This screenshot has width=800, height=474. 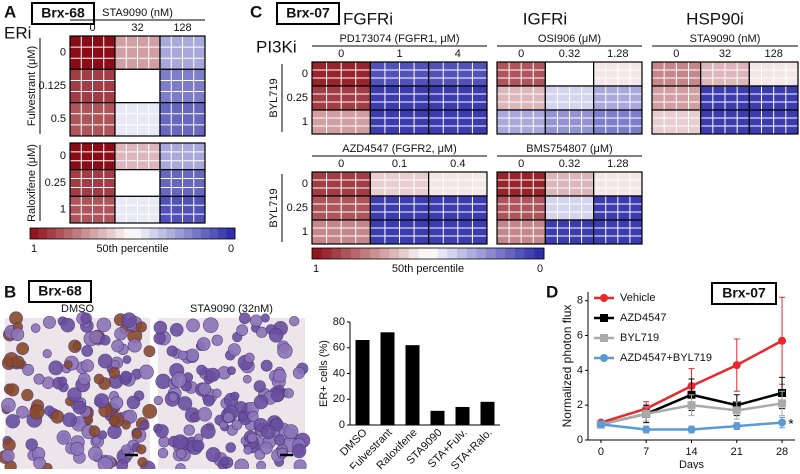 What do you see at coordinates (274, 207) in the screenshot?
I see `row-axis-label: BYL719` at bounding box center [274, 207].